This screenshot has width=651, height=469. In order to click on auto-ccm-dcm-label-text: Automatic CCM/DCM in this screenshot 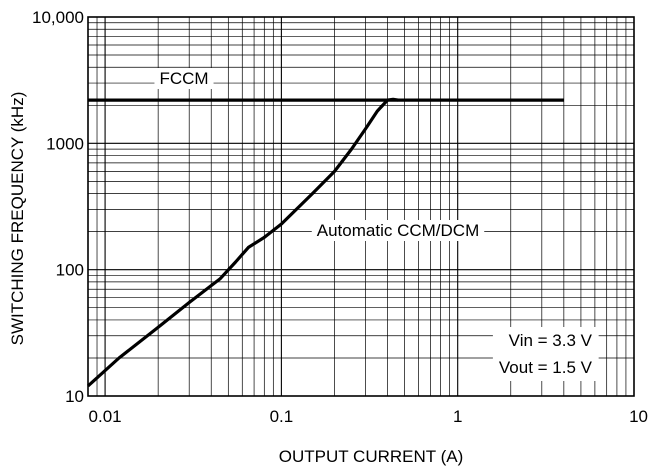, I will do `click(398, 230)`.